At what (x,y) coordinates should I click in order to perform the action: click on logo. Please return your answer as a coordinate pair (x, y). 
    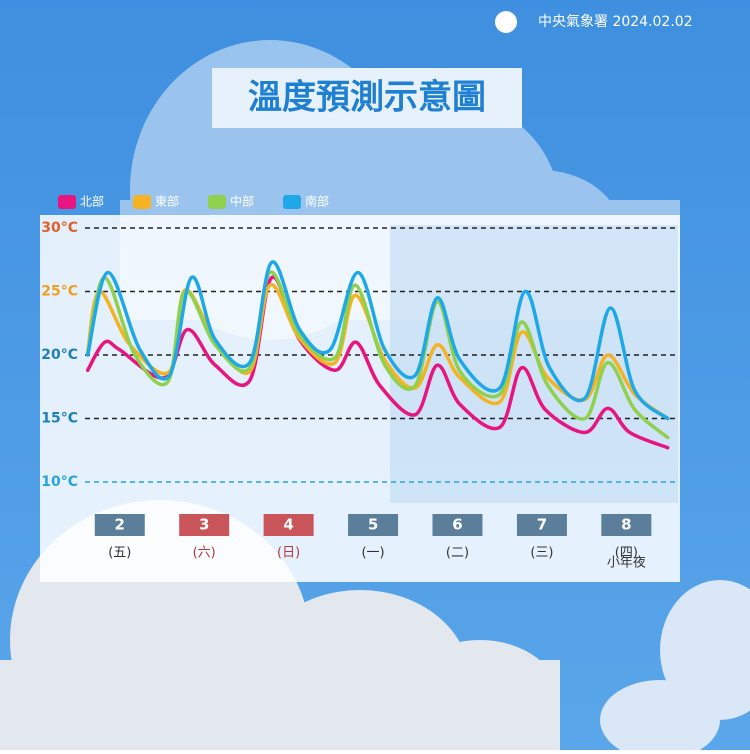
    Looking at the image, I should click on (506, 22).